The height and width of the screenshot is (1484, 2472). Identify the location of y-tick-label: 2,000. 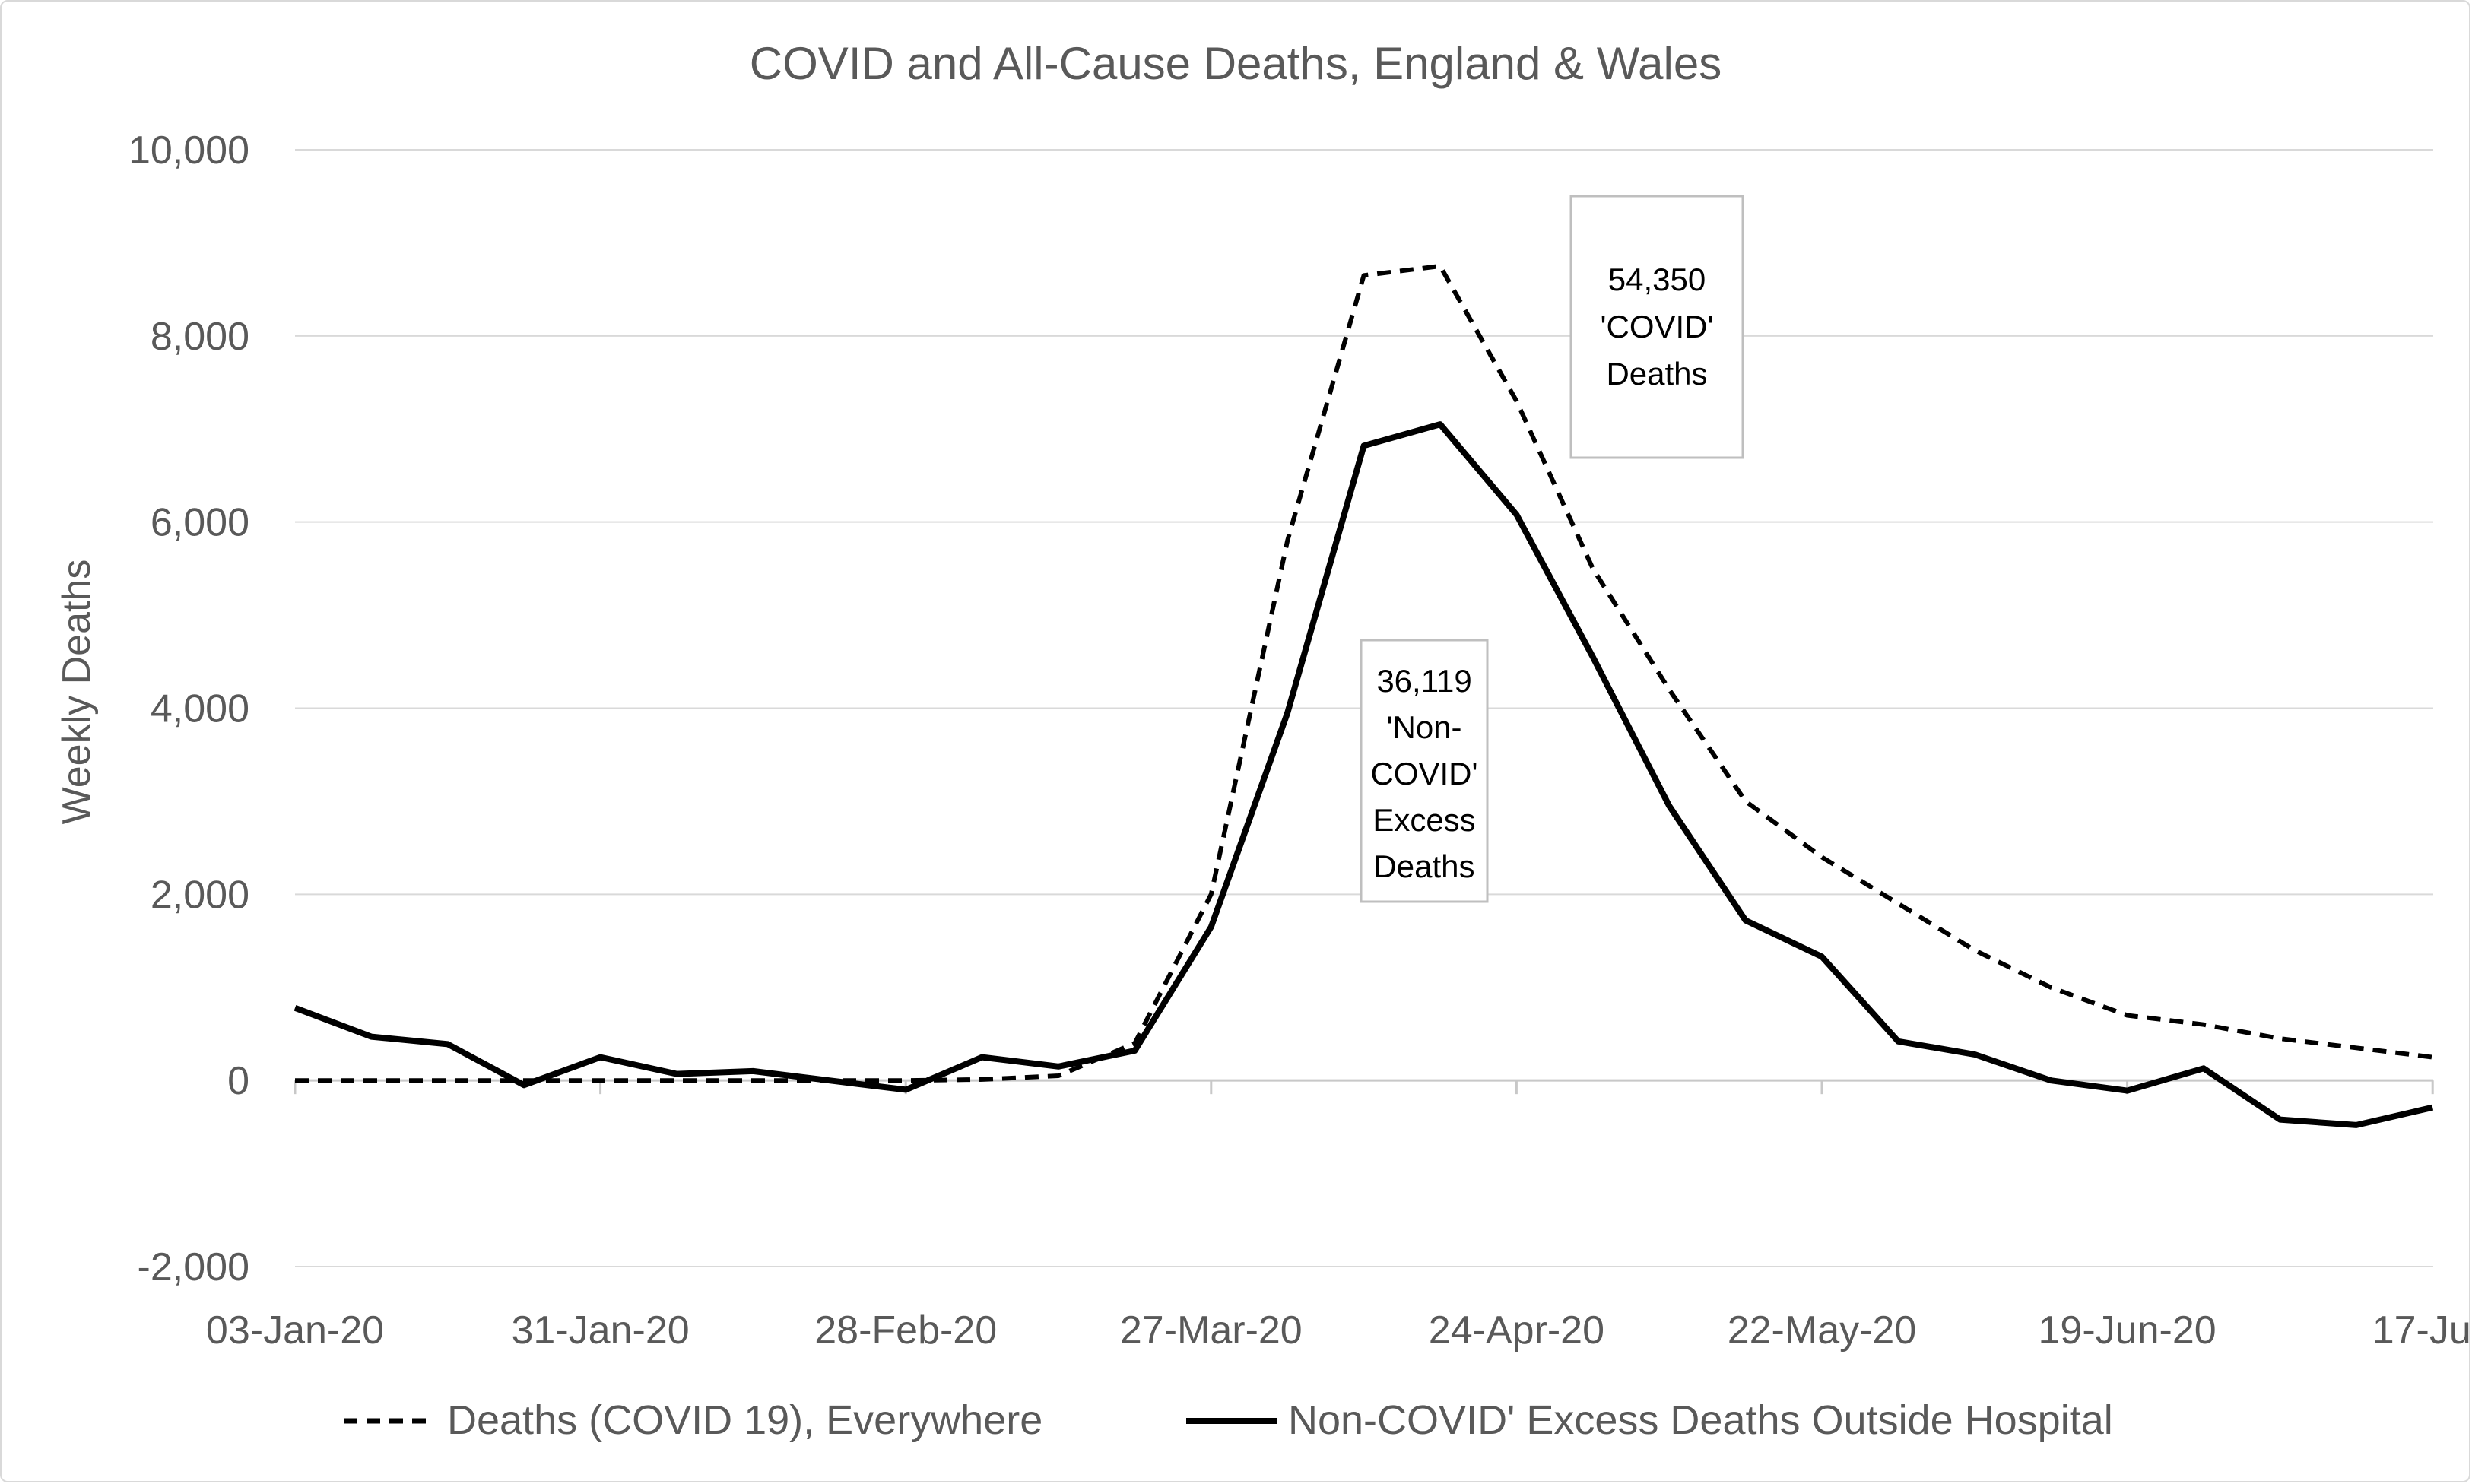
(200, 895).